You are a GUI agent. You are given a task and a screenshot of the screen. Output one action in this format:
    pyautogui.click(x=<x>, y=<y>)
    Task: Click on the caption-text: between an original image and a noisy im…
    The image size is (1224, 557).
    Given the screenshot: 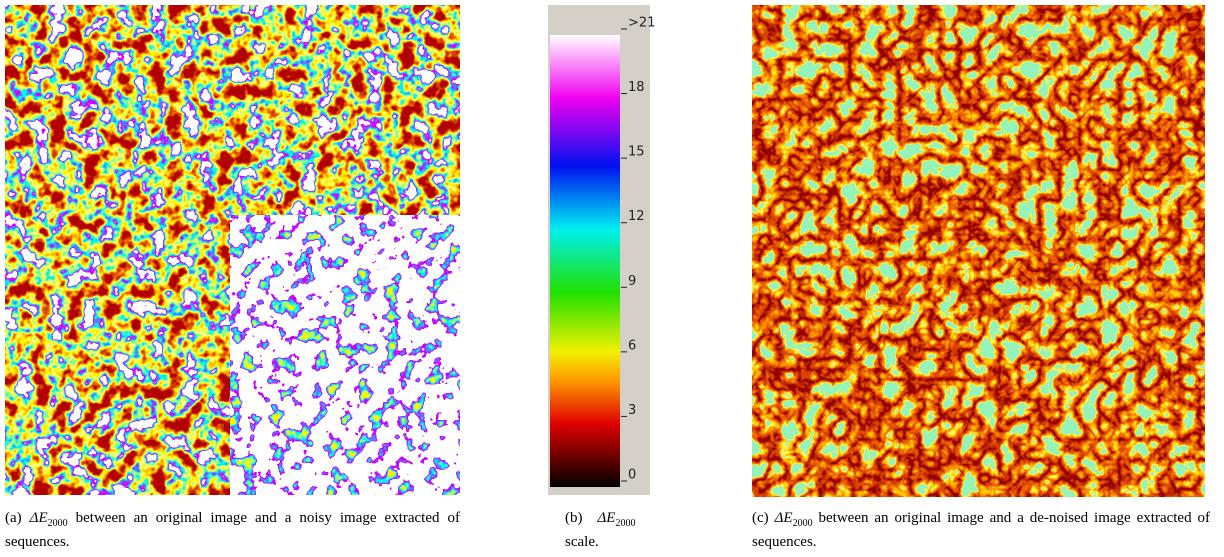 What is the action you would take?
    pyautogui.click(x=232, y=530)
    